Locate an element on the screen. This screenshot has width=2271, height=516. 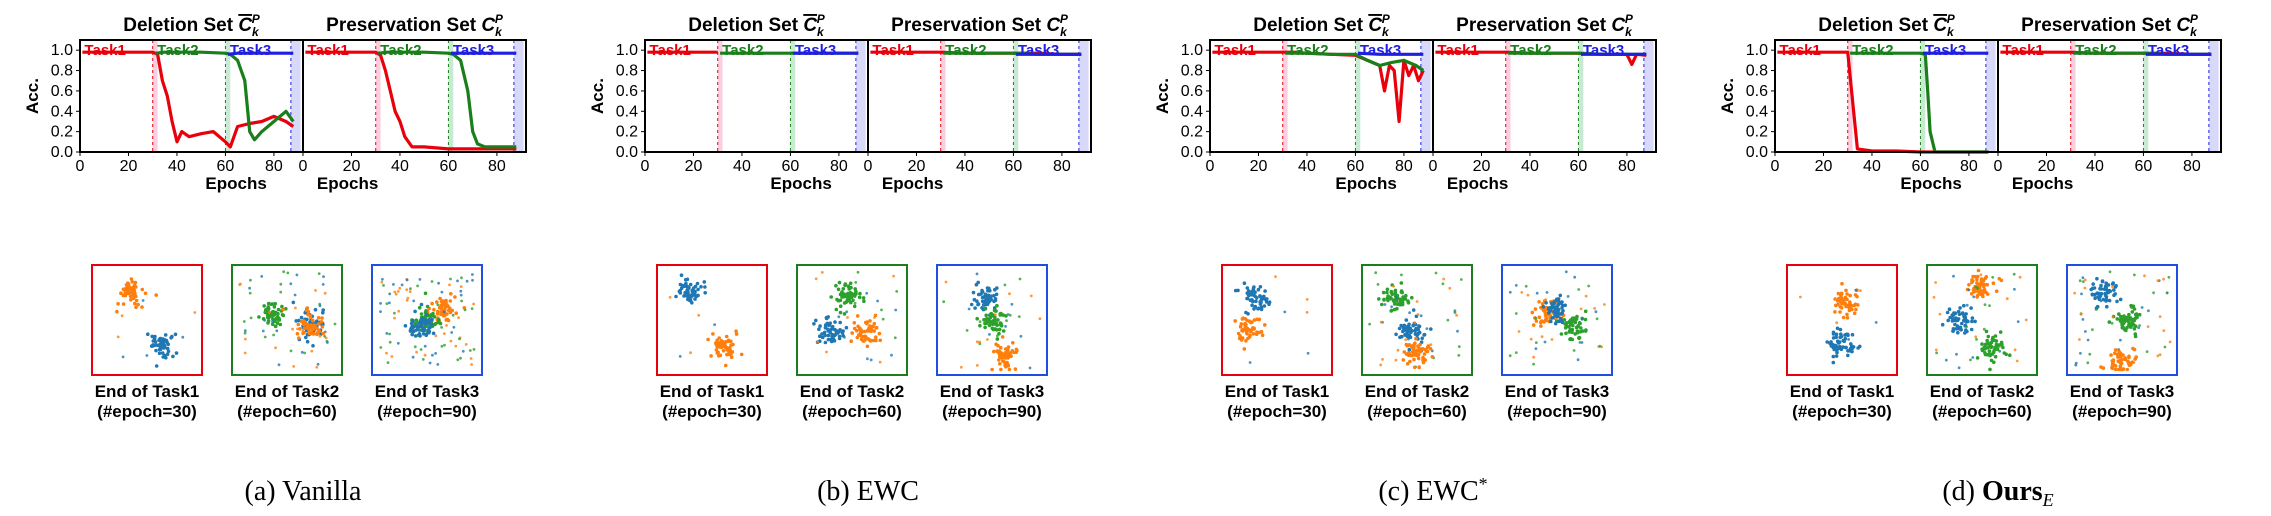
series-line-task1 is located at coordinates (1883, 102).